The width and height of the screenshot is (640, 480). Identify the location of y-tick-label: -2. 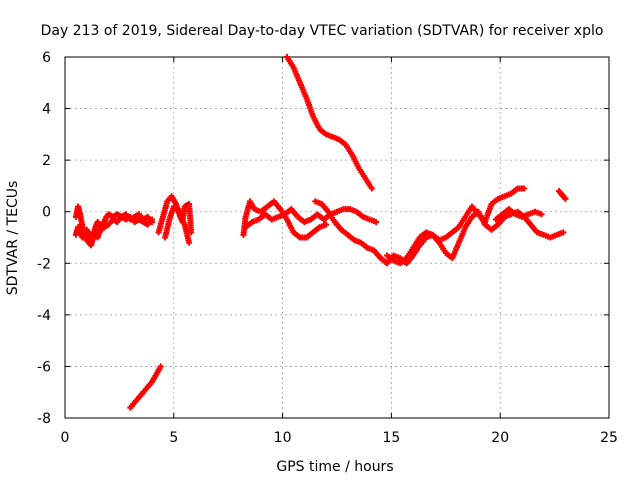
(44, 264).